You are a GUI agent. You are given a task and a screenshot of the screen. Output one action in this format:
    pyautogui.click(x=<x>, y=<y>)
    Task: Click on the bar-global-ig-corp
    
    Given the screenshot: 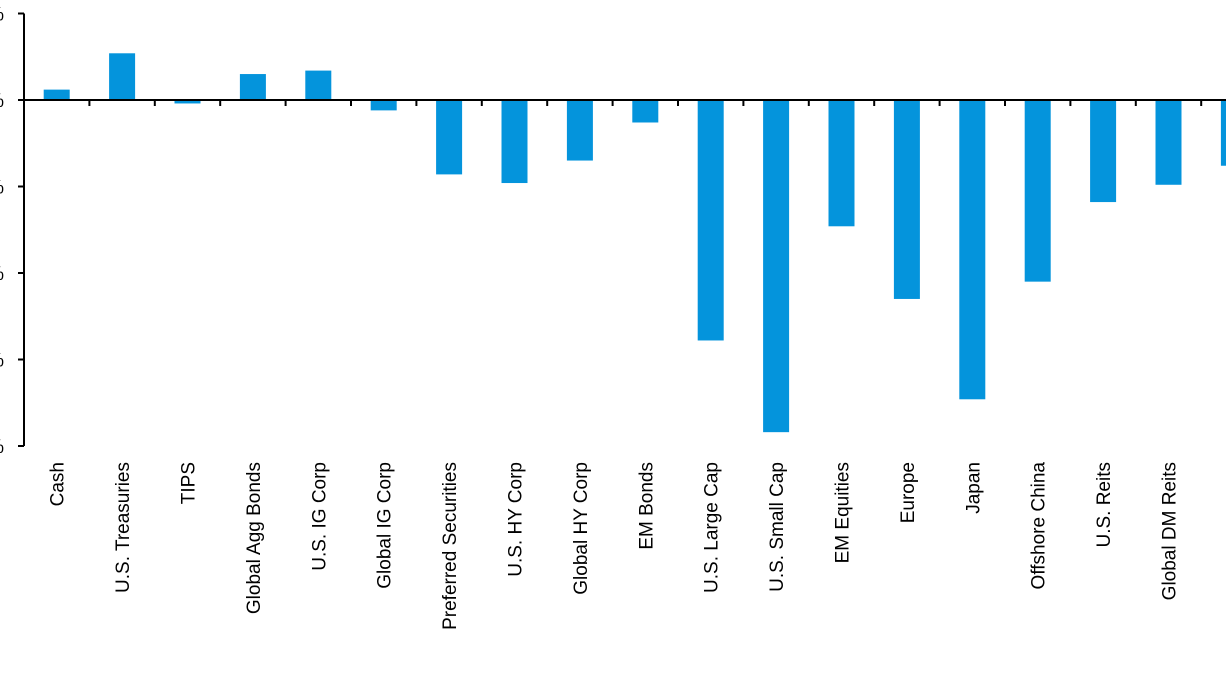 What is the action you would take?
    pyautogui.click(x=383, y=105)
    